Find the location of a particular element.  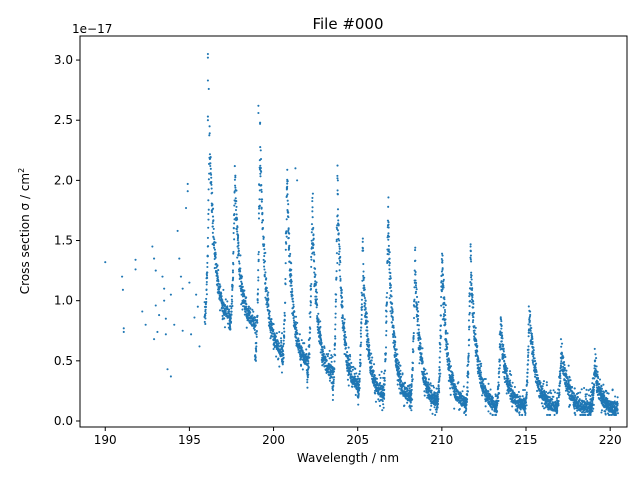

x-tick-label: 210 is located at coordinates (441, 440).